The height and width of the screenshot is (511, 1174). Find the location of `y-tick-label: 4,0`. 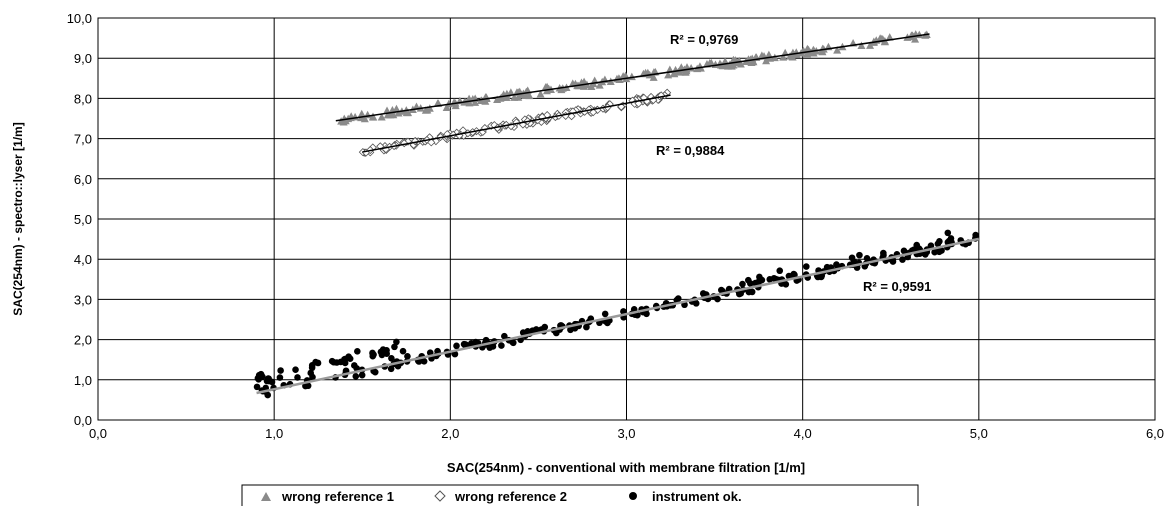

y-tick-label: 4,0 is located at coordinates (83, 259).